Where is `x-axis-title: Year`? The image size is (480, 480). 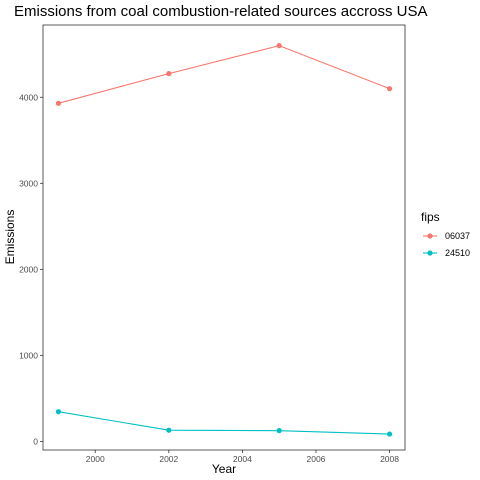
x-axis-title: Year is located at coordinates (224, 469).